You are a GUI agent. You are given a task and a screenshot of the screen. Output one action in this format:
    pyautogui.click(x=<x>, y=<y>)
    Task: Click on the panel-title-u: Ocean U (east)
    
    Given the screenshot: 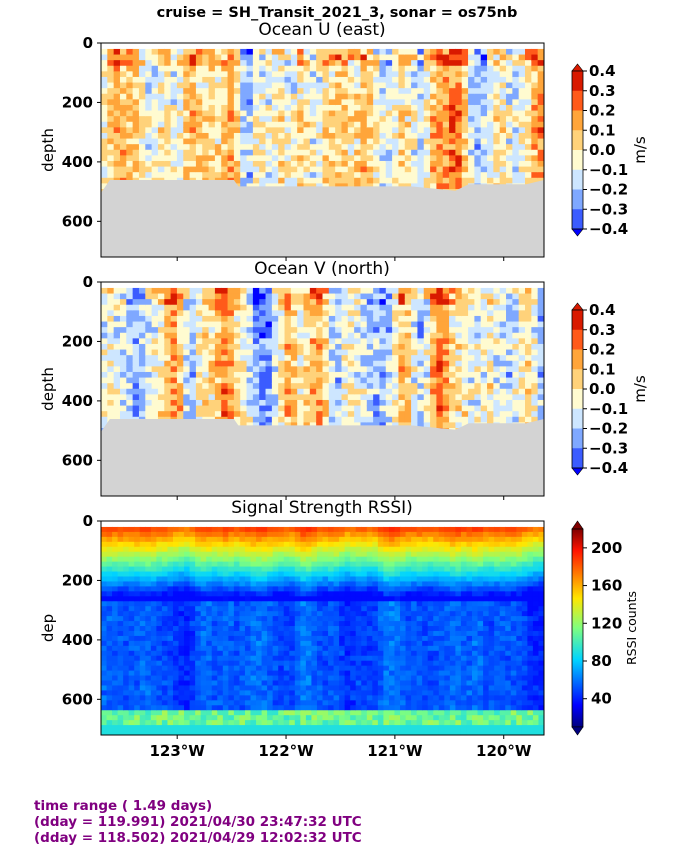 What is the action you would take?
    pyautogui.click(x=321, y=30)
    